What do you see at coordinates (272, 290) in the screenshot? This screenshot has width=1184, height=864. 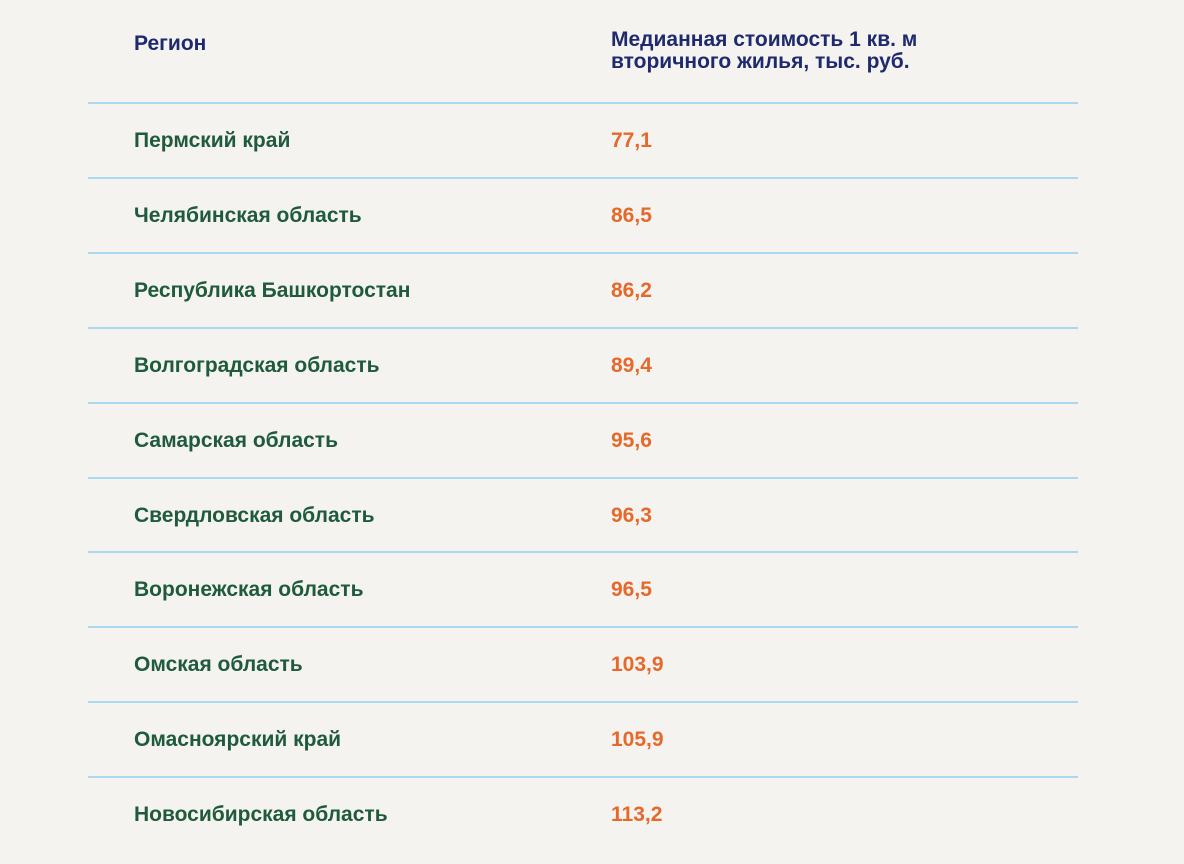 I see `region-cell: Республика Башкортостан` at bounding box center [272, 290].